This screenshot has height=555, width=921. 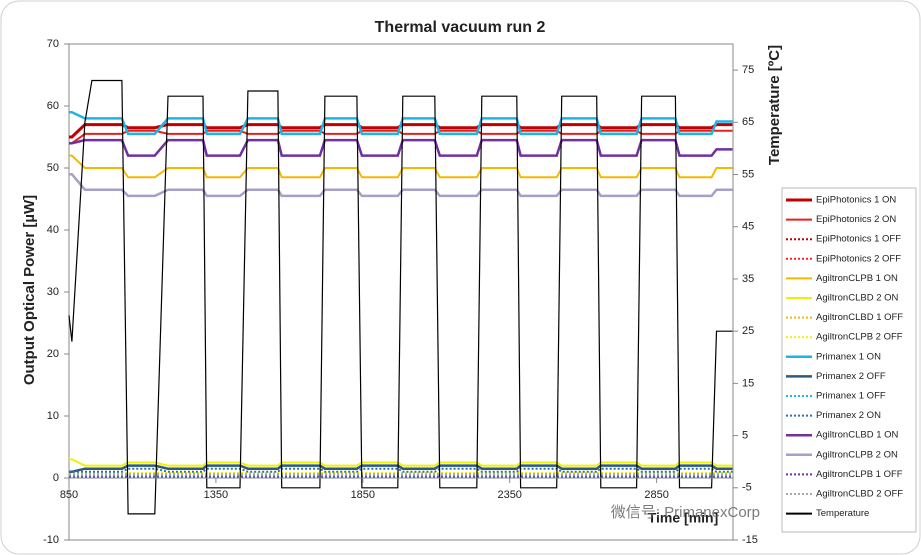 What do you see at coordinates (748, 70) in the screenshot?
I see `y2-tick-label: 75` at bounding box center [748, 70].